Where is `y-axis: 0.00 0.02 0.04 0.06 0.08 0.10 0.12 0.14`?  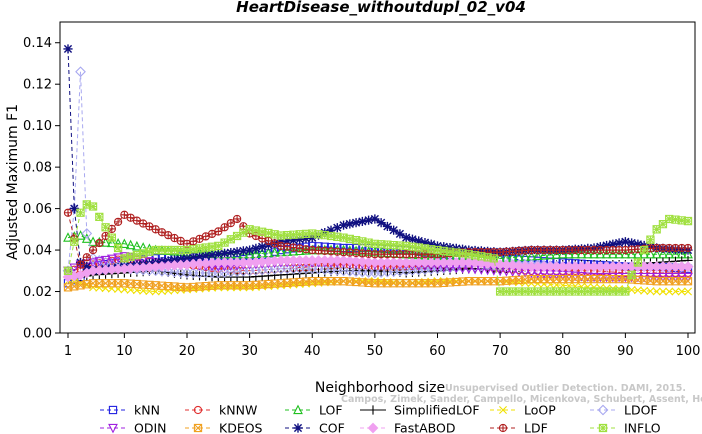 y-axis: 0.00 0.02 0.04 0.06 0.08 0.10 0.12 0.14 is located at coordinates (41, 189).